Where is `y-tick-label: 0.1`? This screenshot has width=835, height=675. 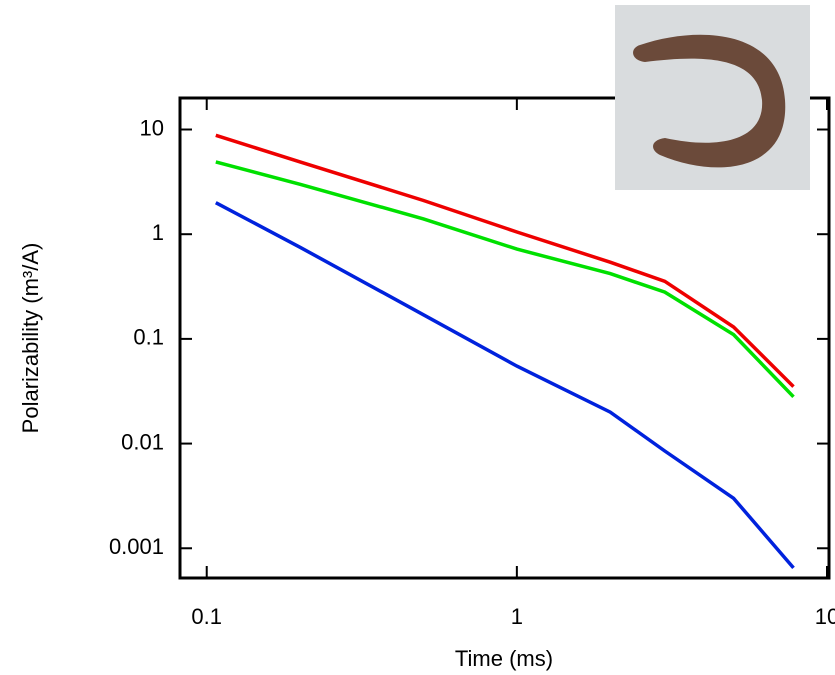 y-tick-label: 0.1 is located at coordinates (148, 337).